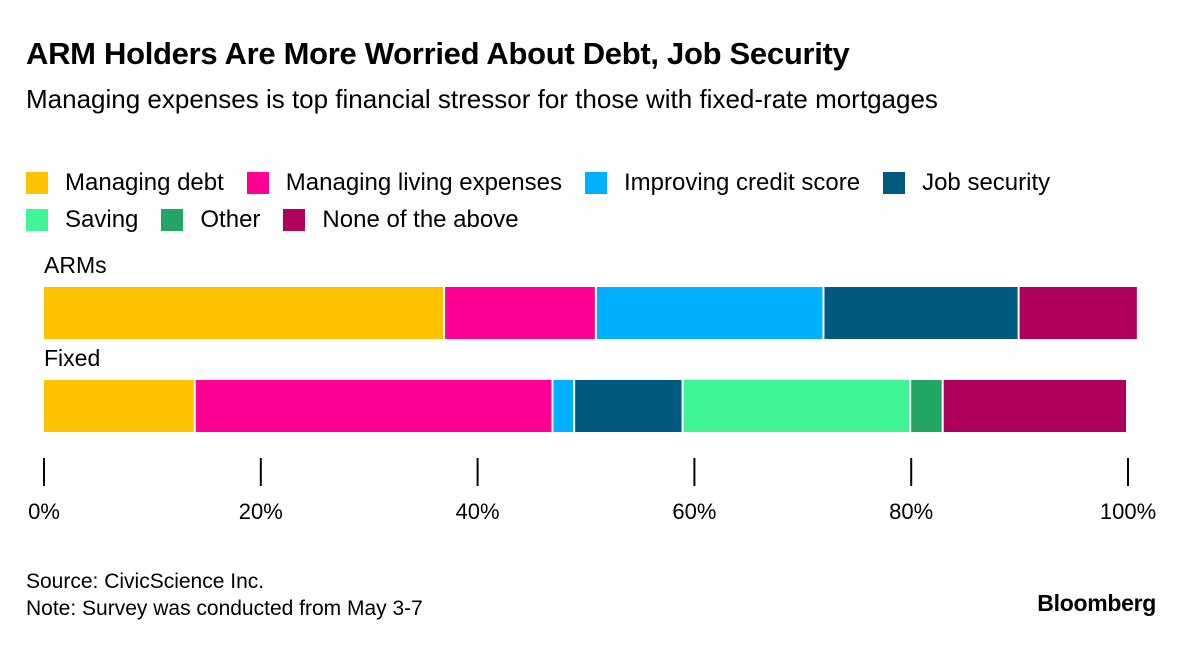 Image resolution: width=1192 pixels, height=646 pixels. Describe the element at coordinates (423, 182) in the screenshot. I see `legend-label-managing-living-expenses: Managing living expenses` at that location.